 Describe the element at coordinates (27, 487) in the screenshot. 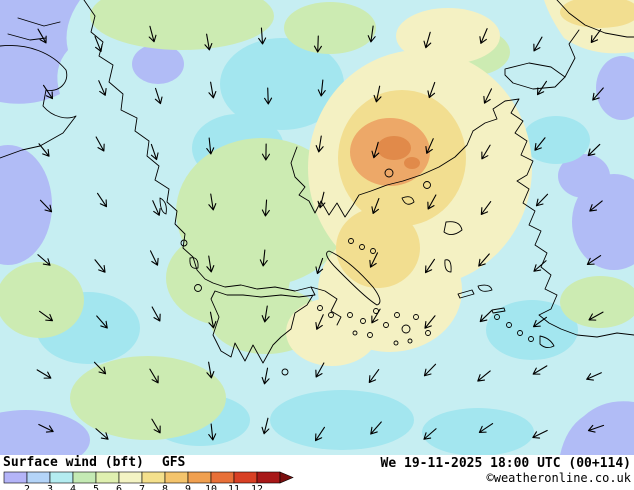

I see `svg-text: 2` at that location.